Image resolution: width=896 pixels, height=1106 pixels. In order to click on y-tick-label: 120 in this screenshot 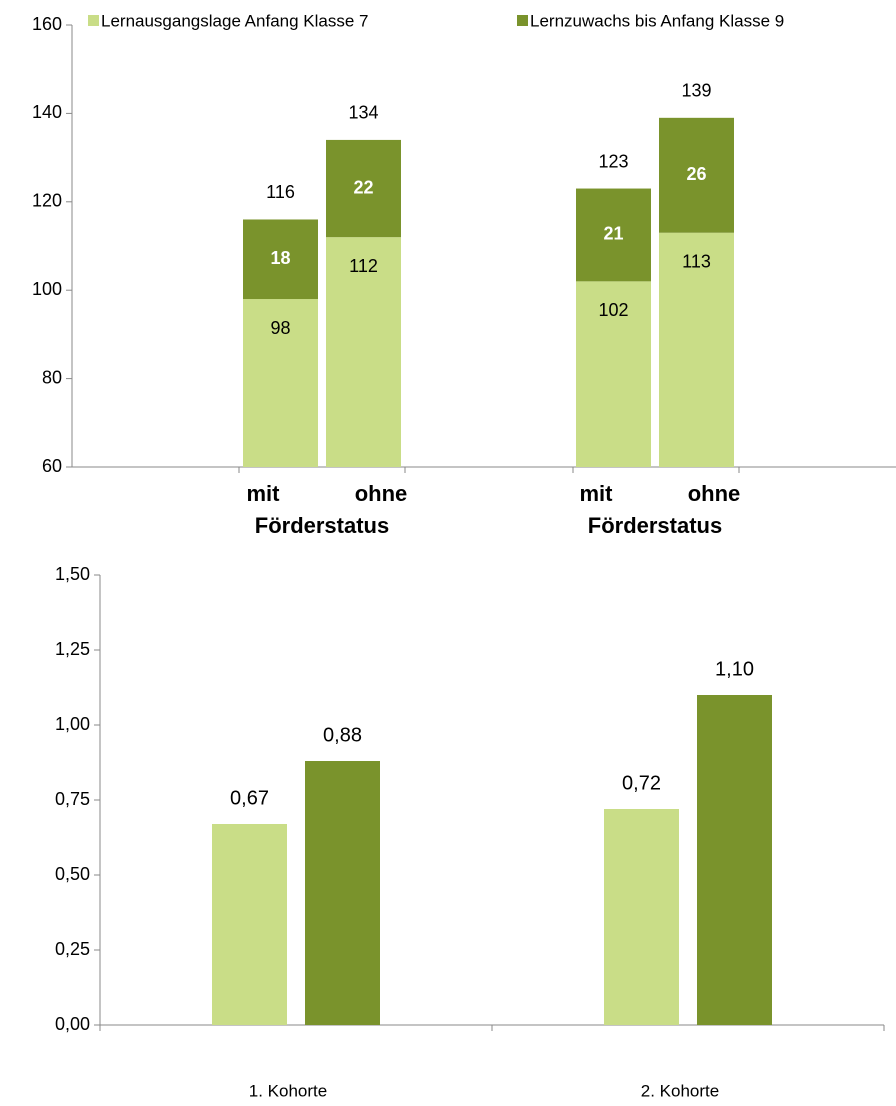, I will do `click(47, 201)`.